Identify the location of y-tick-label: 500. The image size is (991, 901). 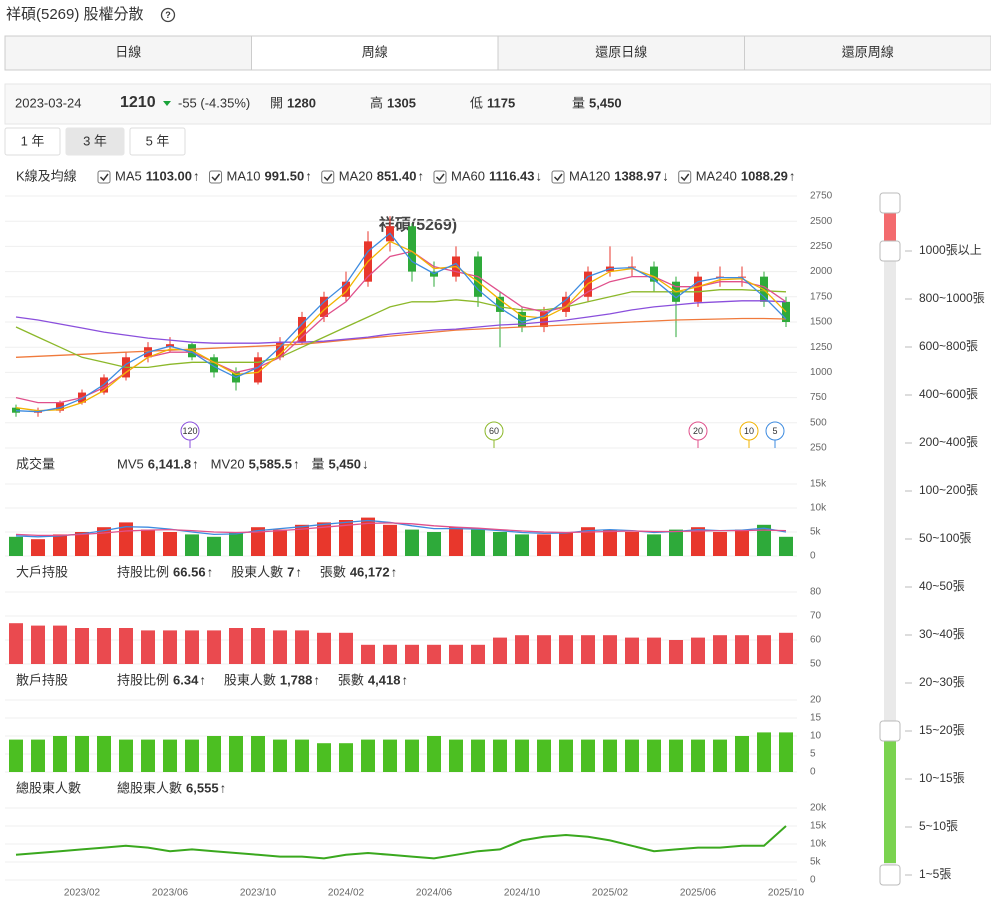
(818, 422).